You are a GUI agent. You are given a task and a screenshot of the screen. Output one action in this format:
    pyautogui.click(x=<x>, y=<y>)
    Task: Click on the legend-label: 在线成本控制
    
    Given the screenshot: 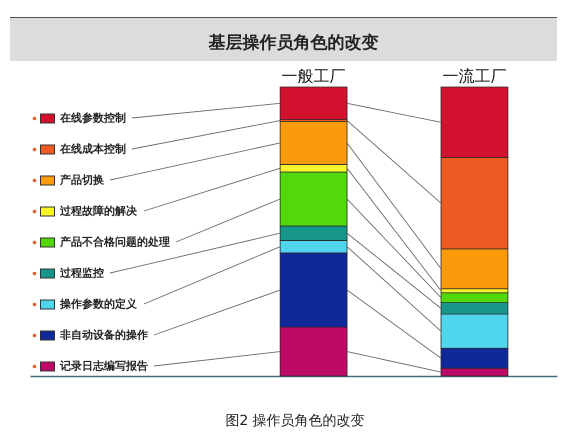 What is the action you would take?
    pyautogui.click(x=92, y=149)
    